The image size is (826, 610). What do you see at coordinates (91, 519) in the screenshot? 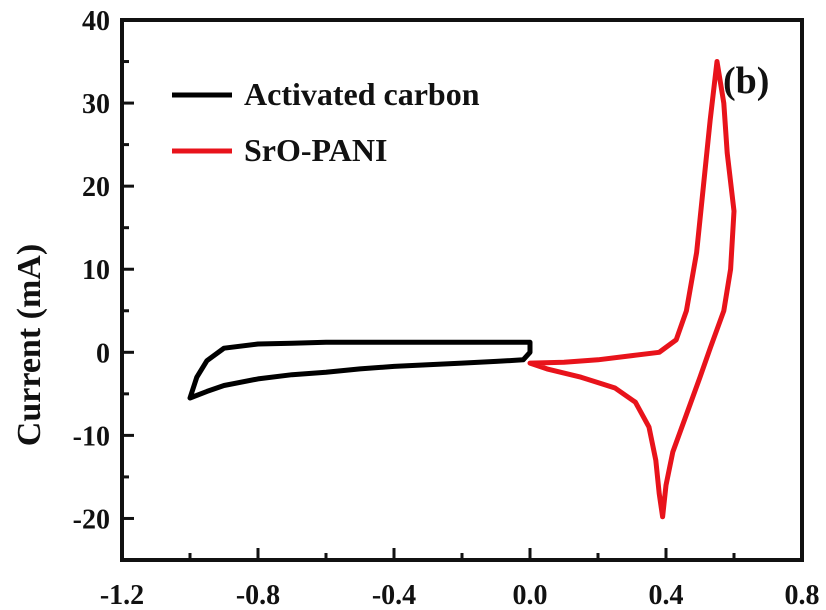
I see `y-tick-label: -20` at bounding box center [91, 519].